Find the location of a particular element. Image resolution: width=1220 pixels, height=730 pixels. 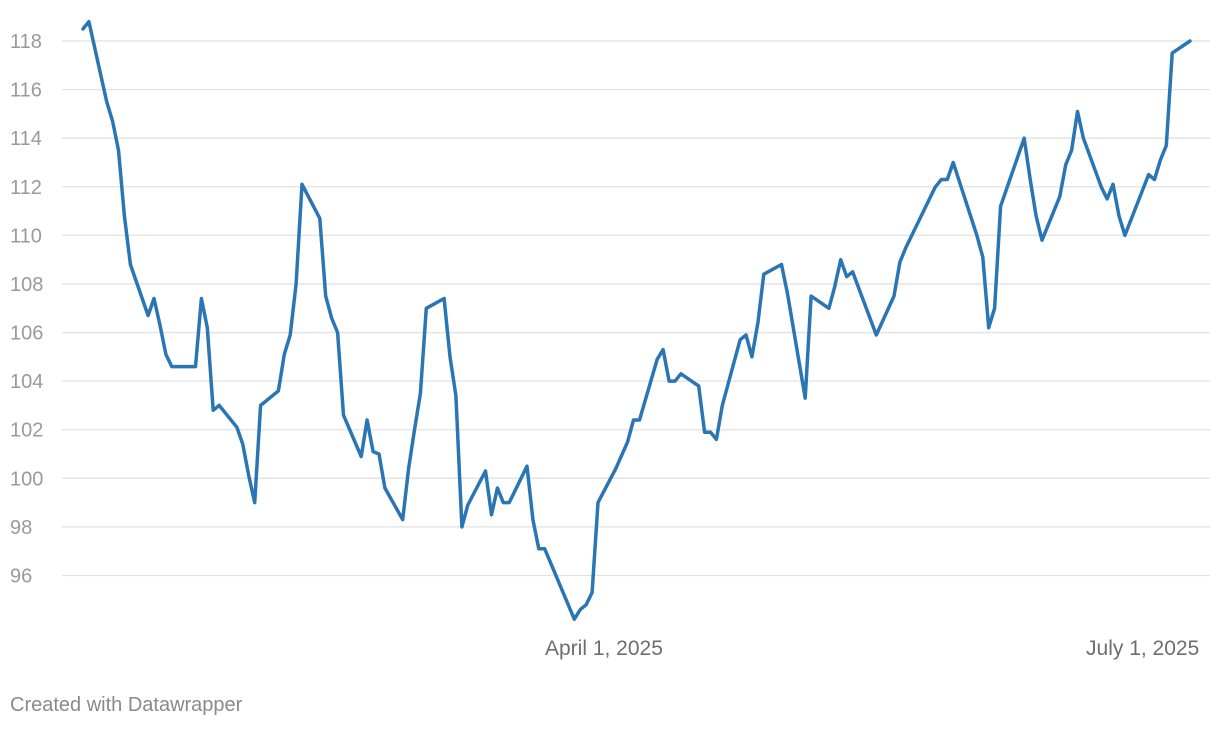

y-tick-label-98: 98 is located at coordinates (21, 528).